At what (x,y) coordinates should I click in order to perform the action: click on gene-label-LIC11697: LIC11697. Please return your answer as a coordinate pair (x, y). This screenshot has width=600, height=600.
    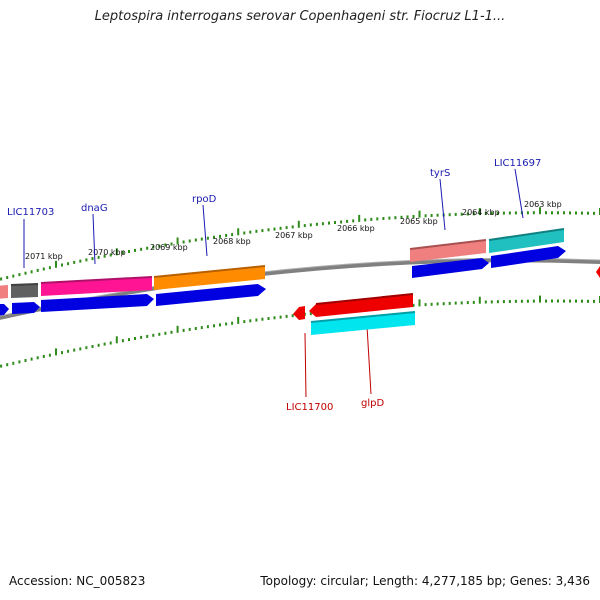
    Looking at the image, I should click on (517, 163).